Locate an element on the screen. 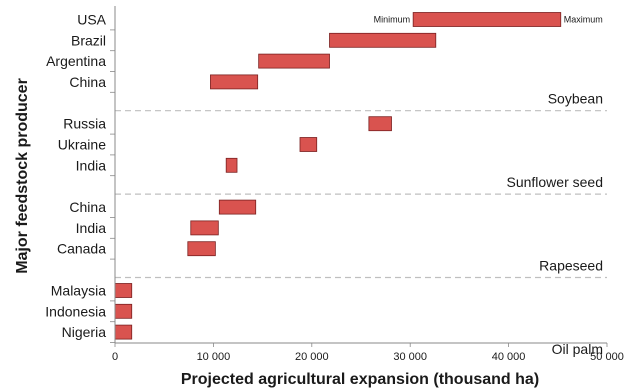  category-label: Nigeria is located at coordinates (84, 332).